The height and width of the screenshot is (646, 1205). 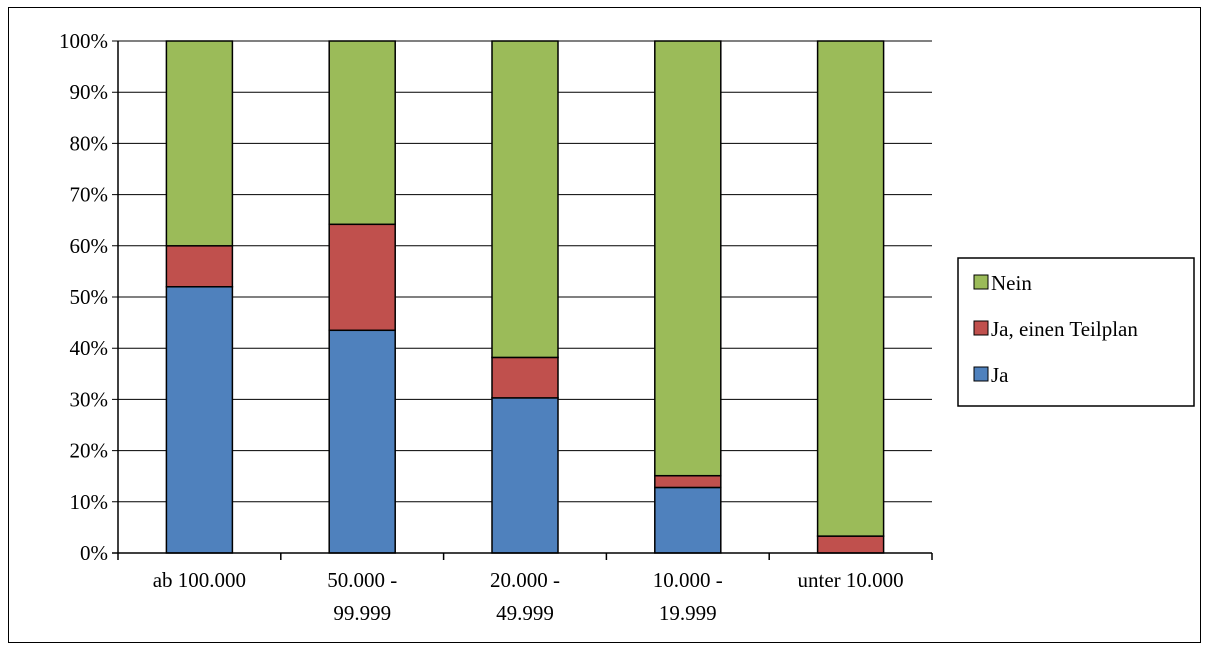 I want to click on legend: Nein Ja, einen Teilplan Ja, so click(x=1076, y=332).